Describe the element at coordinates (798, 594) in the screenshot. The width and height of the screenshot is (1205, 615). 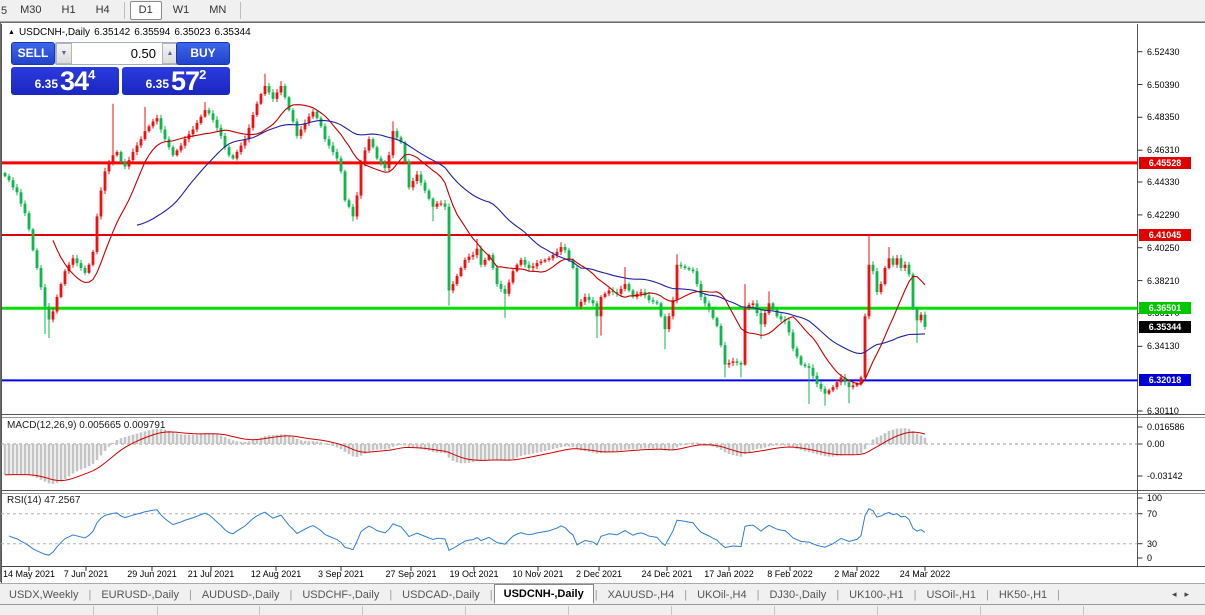
I see `chart-tab-dj30-: DJ30-,Daily` at that location.